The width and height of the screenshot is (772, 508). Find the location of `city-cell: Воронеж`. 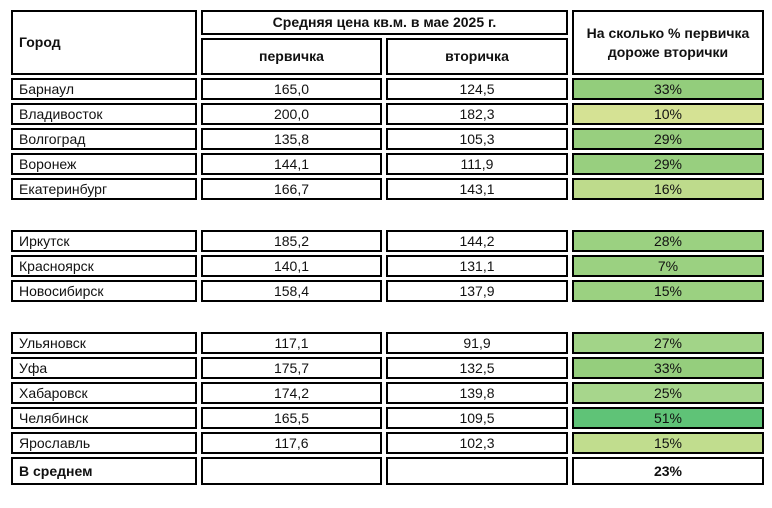

city-cell: Воронеж is located at coordinates (104, 164).